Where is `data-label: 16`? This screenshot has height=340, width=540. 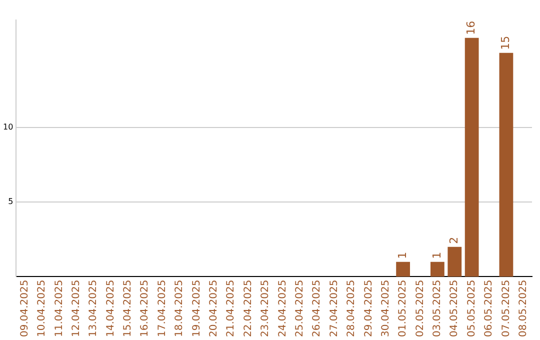 data-label: 16 is located at coordinates (471, 27).